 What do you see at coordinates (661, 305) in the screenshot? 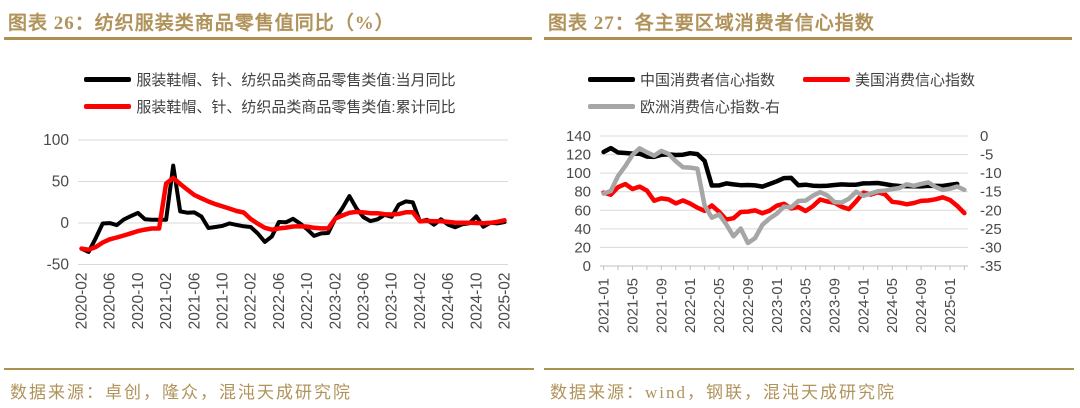
I see `svg-text: 2021-09` at bounding box center [661, 305].